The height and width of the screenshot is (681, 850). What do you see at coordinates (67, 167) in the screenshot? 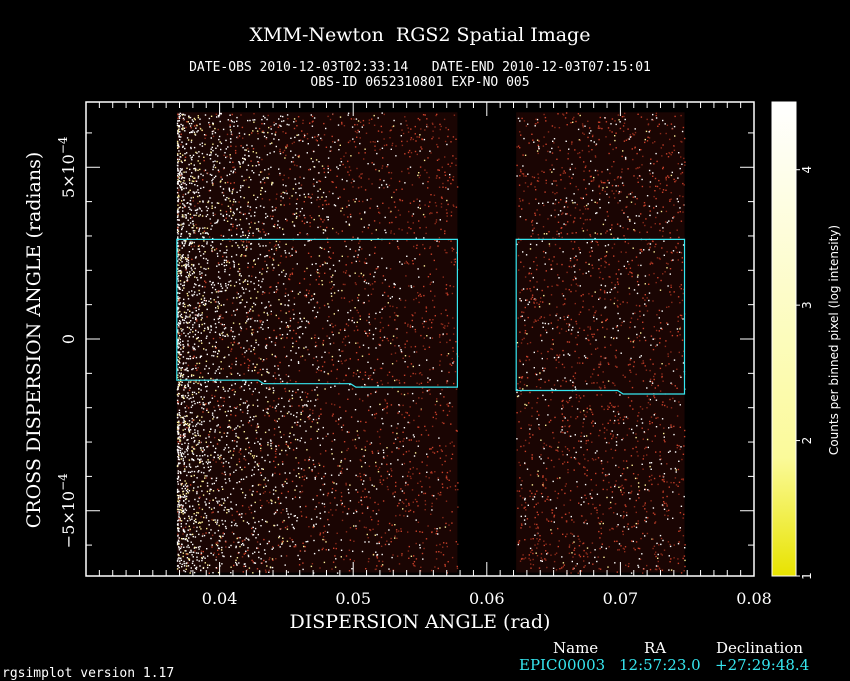
I see `y-tick-label: 5×10−4` at bounding box center [67, 167].